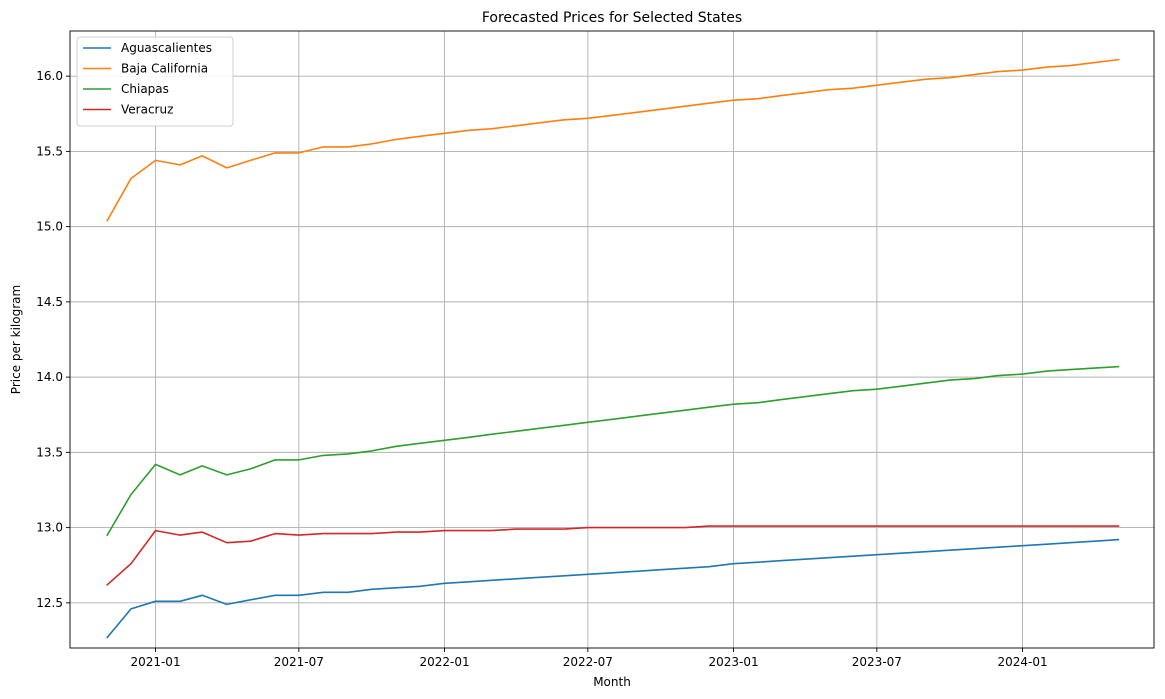  I want to click on y-axis-label: Price per kilogram, so click(16, 339).